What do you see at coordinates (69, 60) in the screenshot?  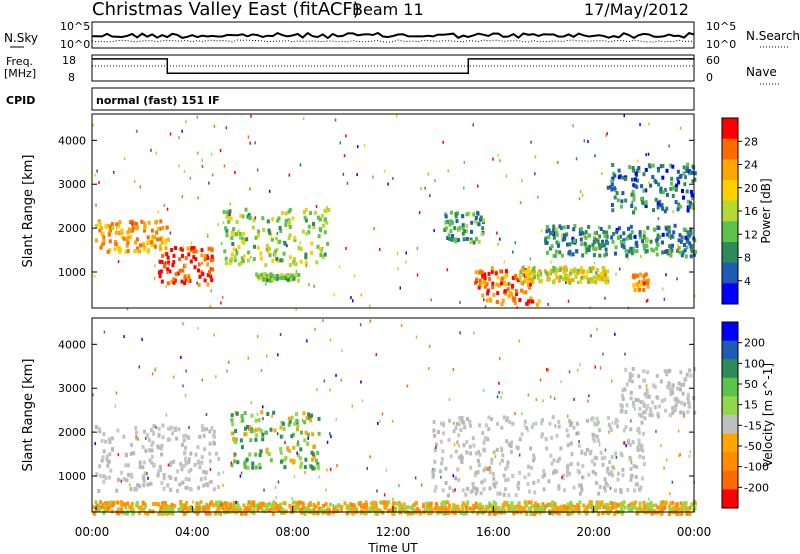 I see `freq-tick-top: 18` at bounding box center [69, 60].